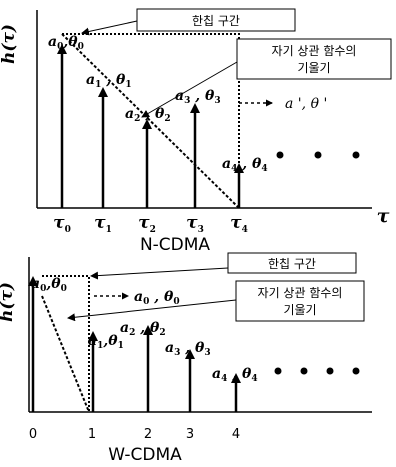  What do you see at coordinates (235, 375) in the screenshot?
I see `bottom-impulse-label-4: a4 , θ4` at bounding box center [235, 375].